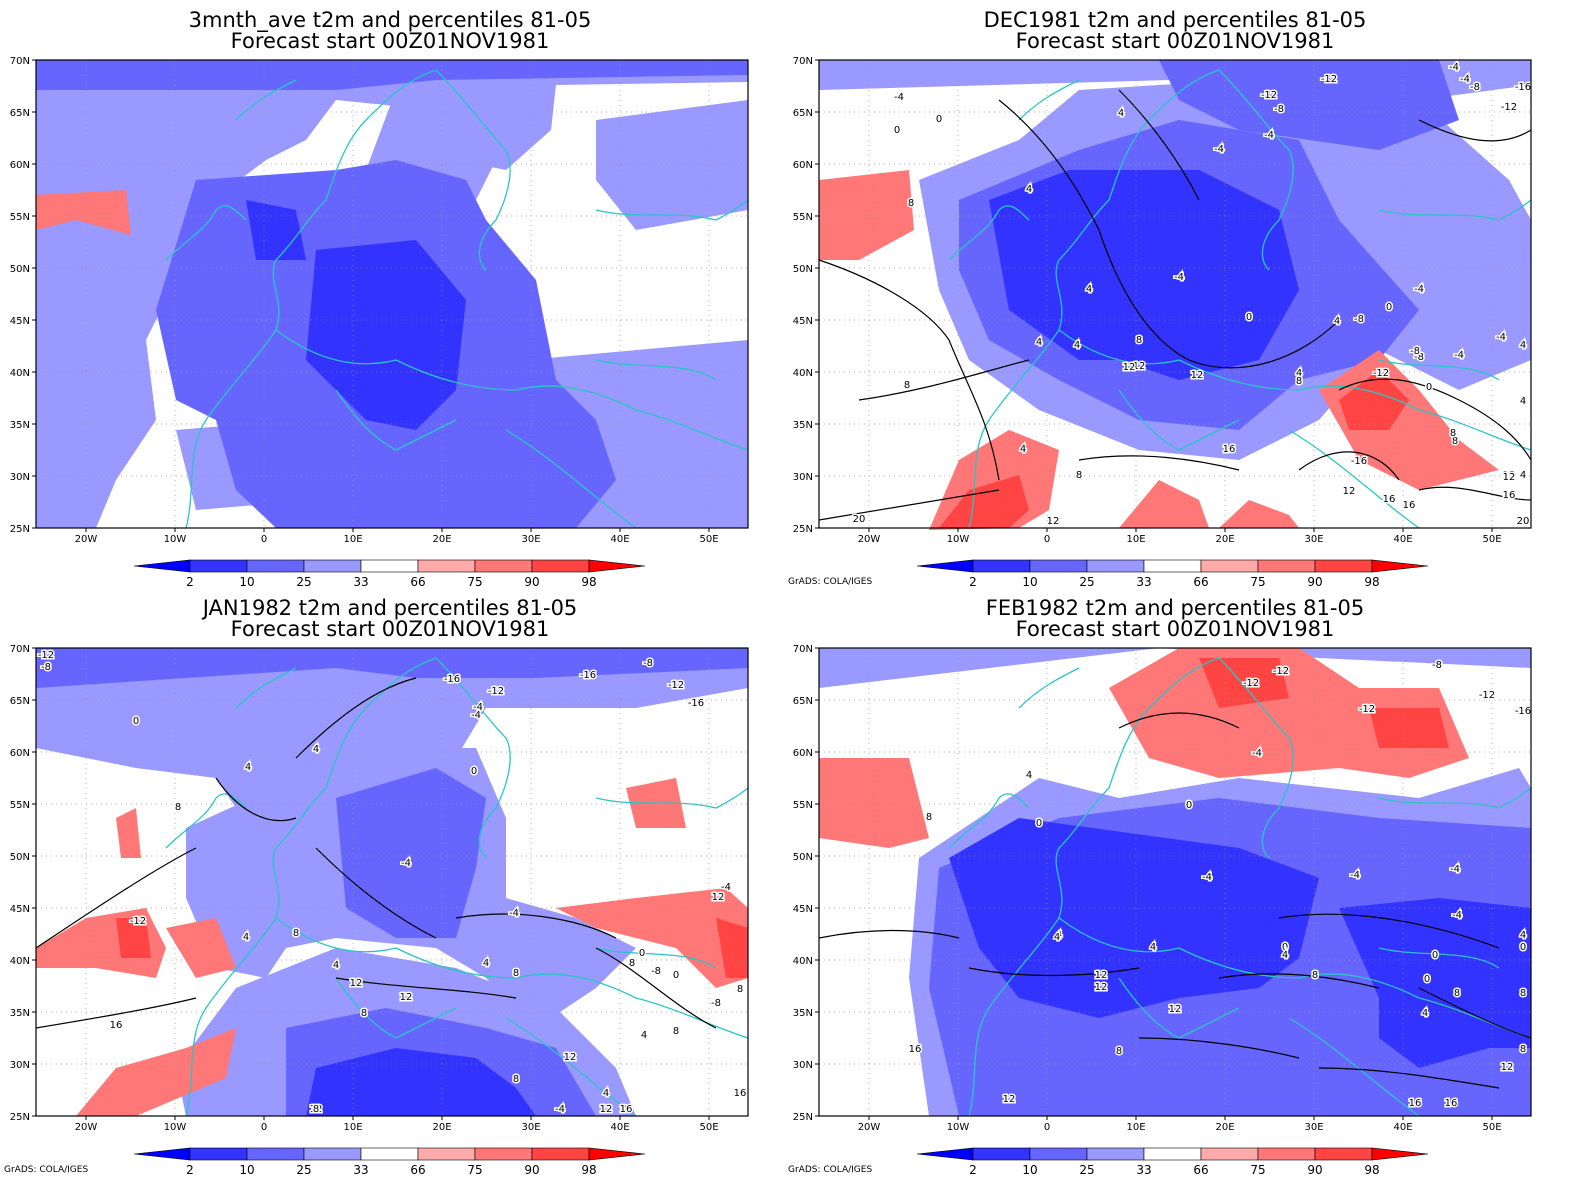  Describe the element at coordinates (1224, 539) in the screenshot. I see `lon-label: 20E` at that location.